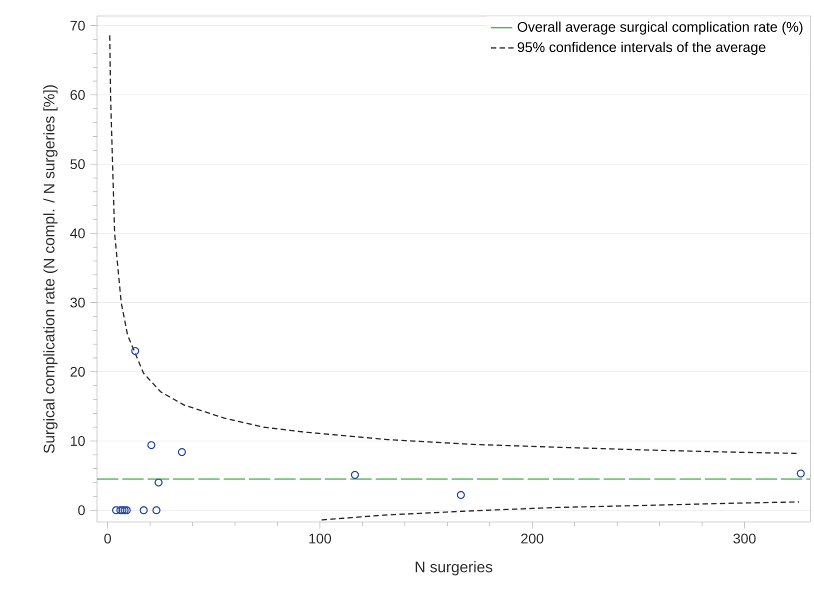  Describe the element at coordinates (320, 539) in the screenshot. I see `x-tick-label: 100` at that location.